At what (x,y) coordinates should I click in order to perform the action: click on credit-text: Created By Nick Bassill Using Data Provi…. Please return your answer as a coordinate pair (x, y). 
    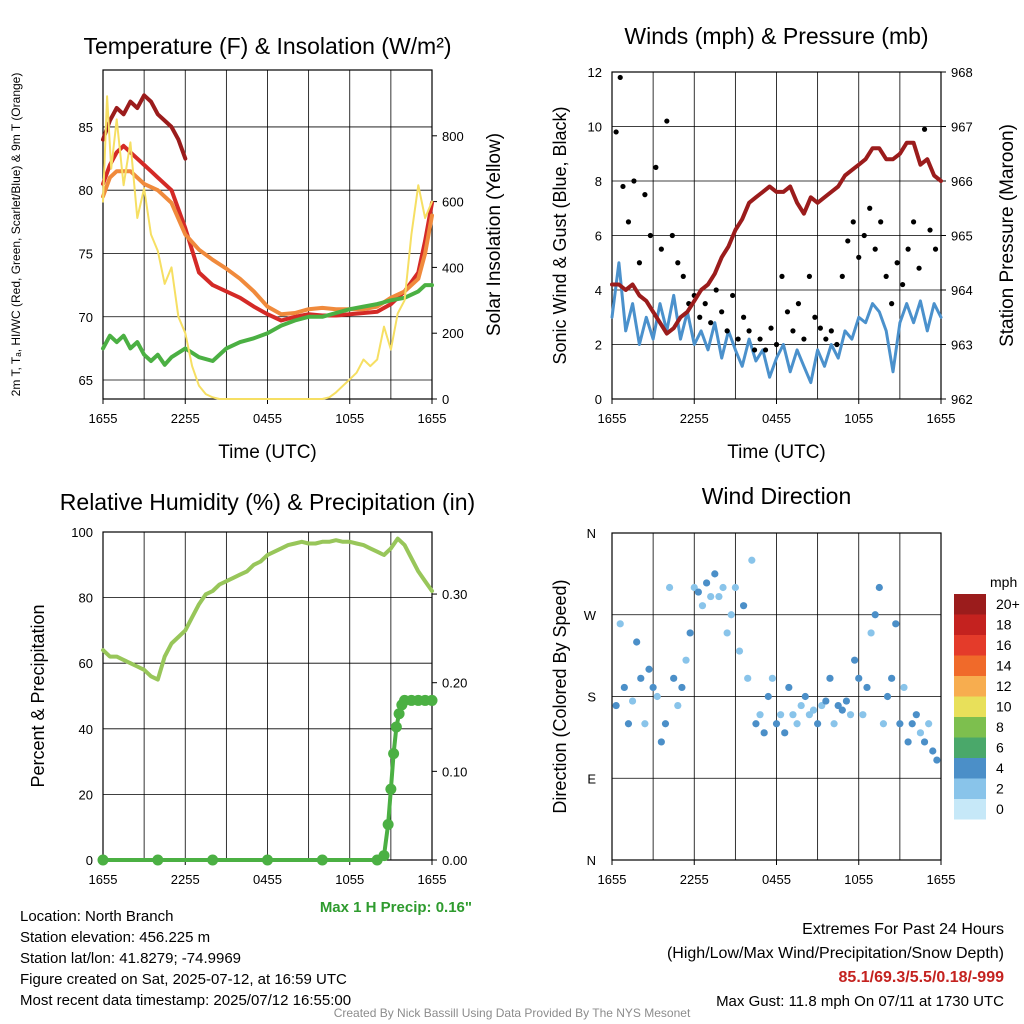
    Looking at the image, I should click on (512, 1013).